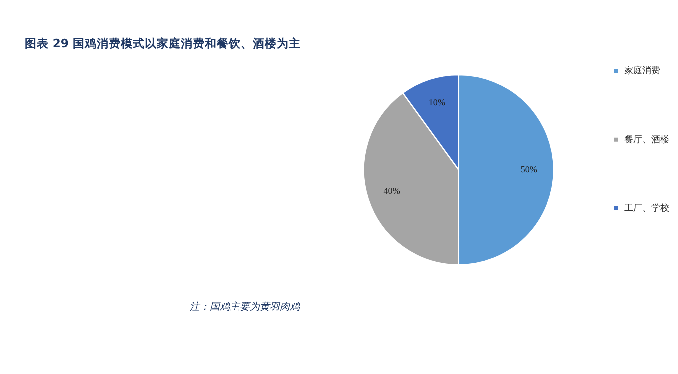  I want to click on text: 注：国鸡主要为黄羽肉鸡, so click(246, 306).